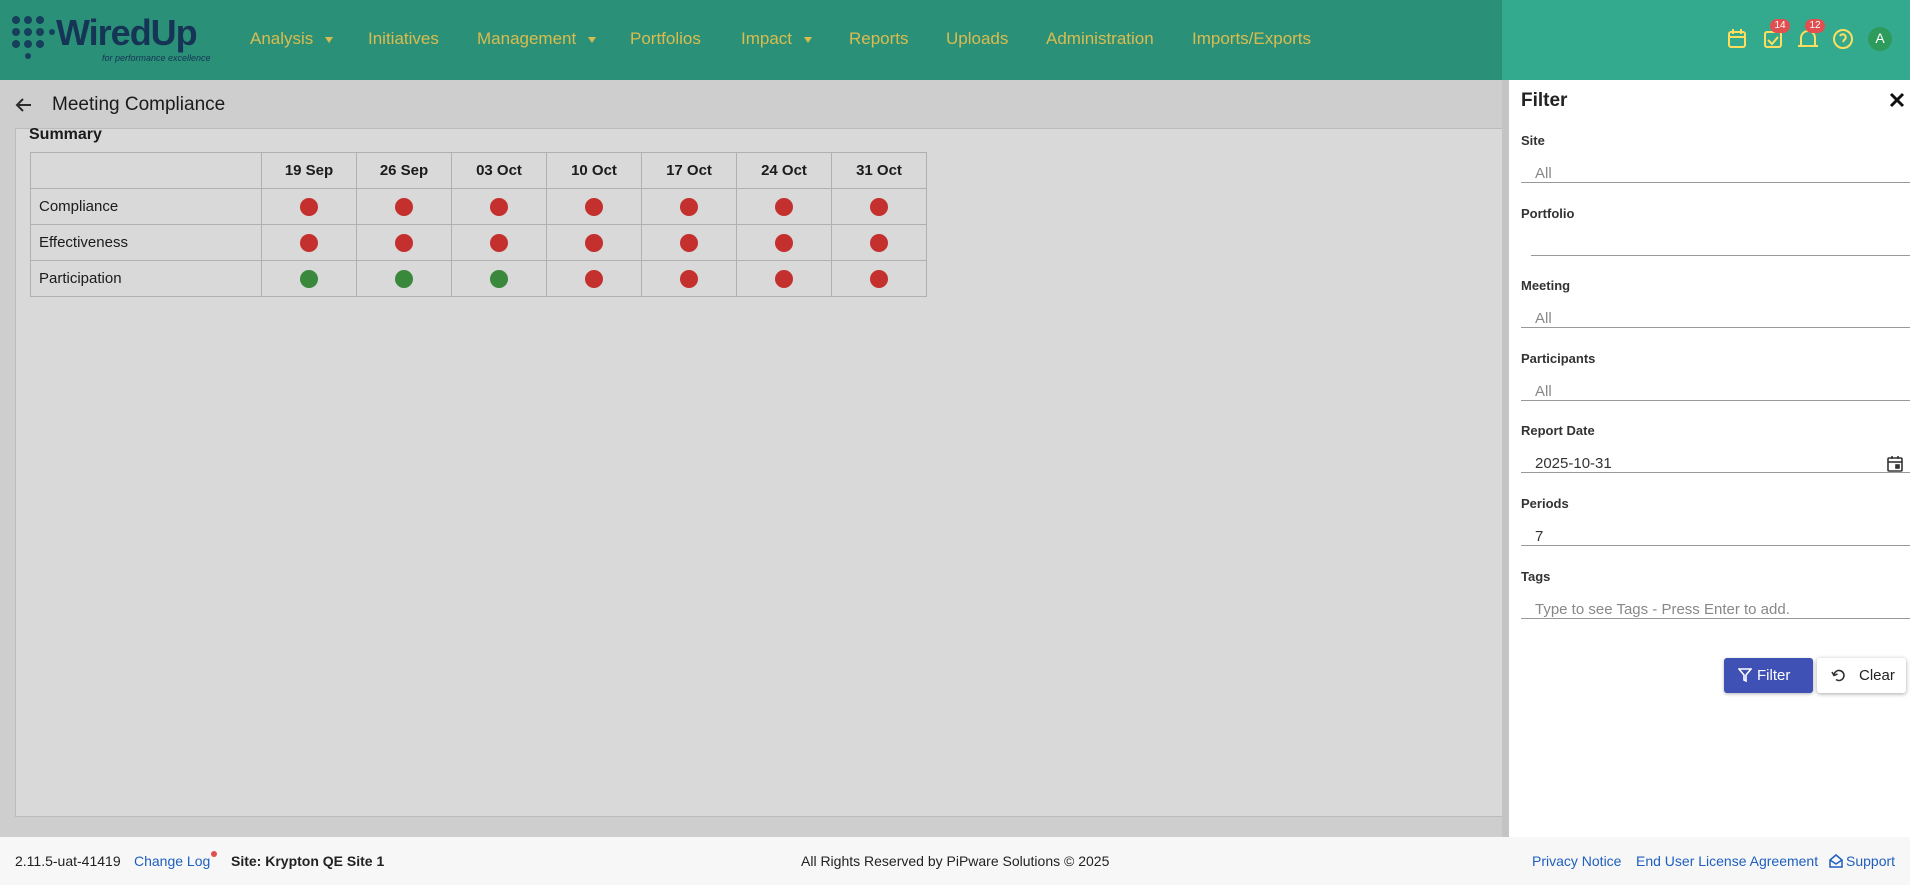 This screenshot has width=1910, height=885. I want to click on undo-icon, so click(1838, 675).